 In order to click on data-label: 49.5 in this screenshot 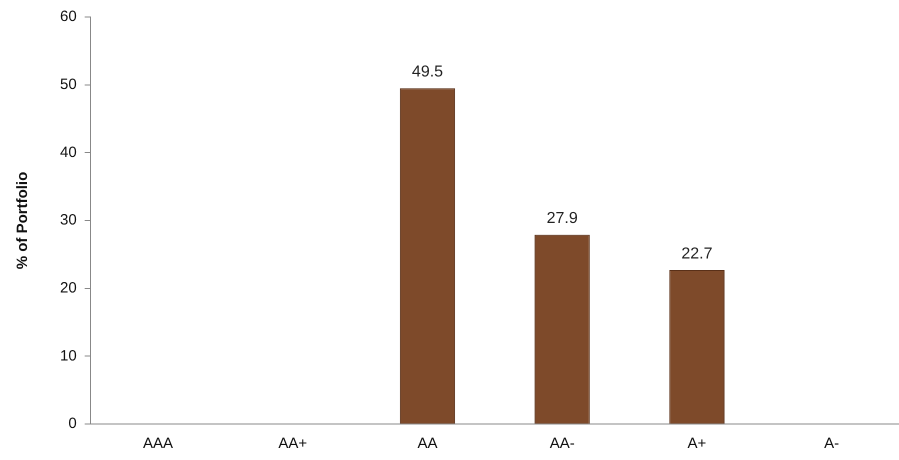, I will do `click(428, 72)`.